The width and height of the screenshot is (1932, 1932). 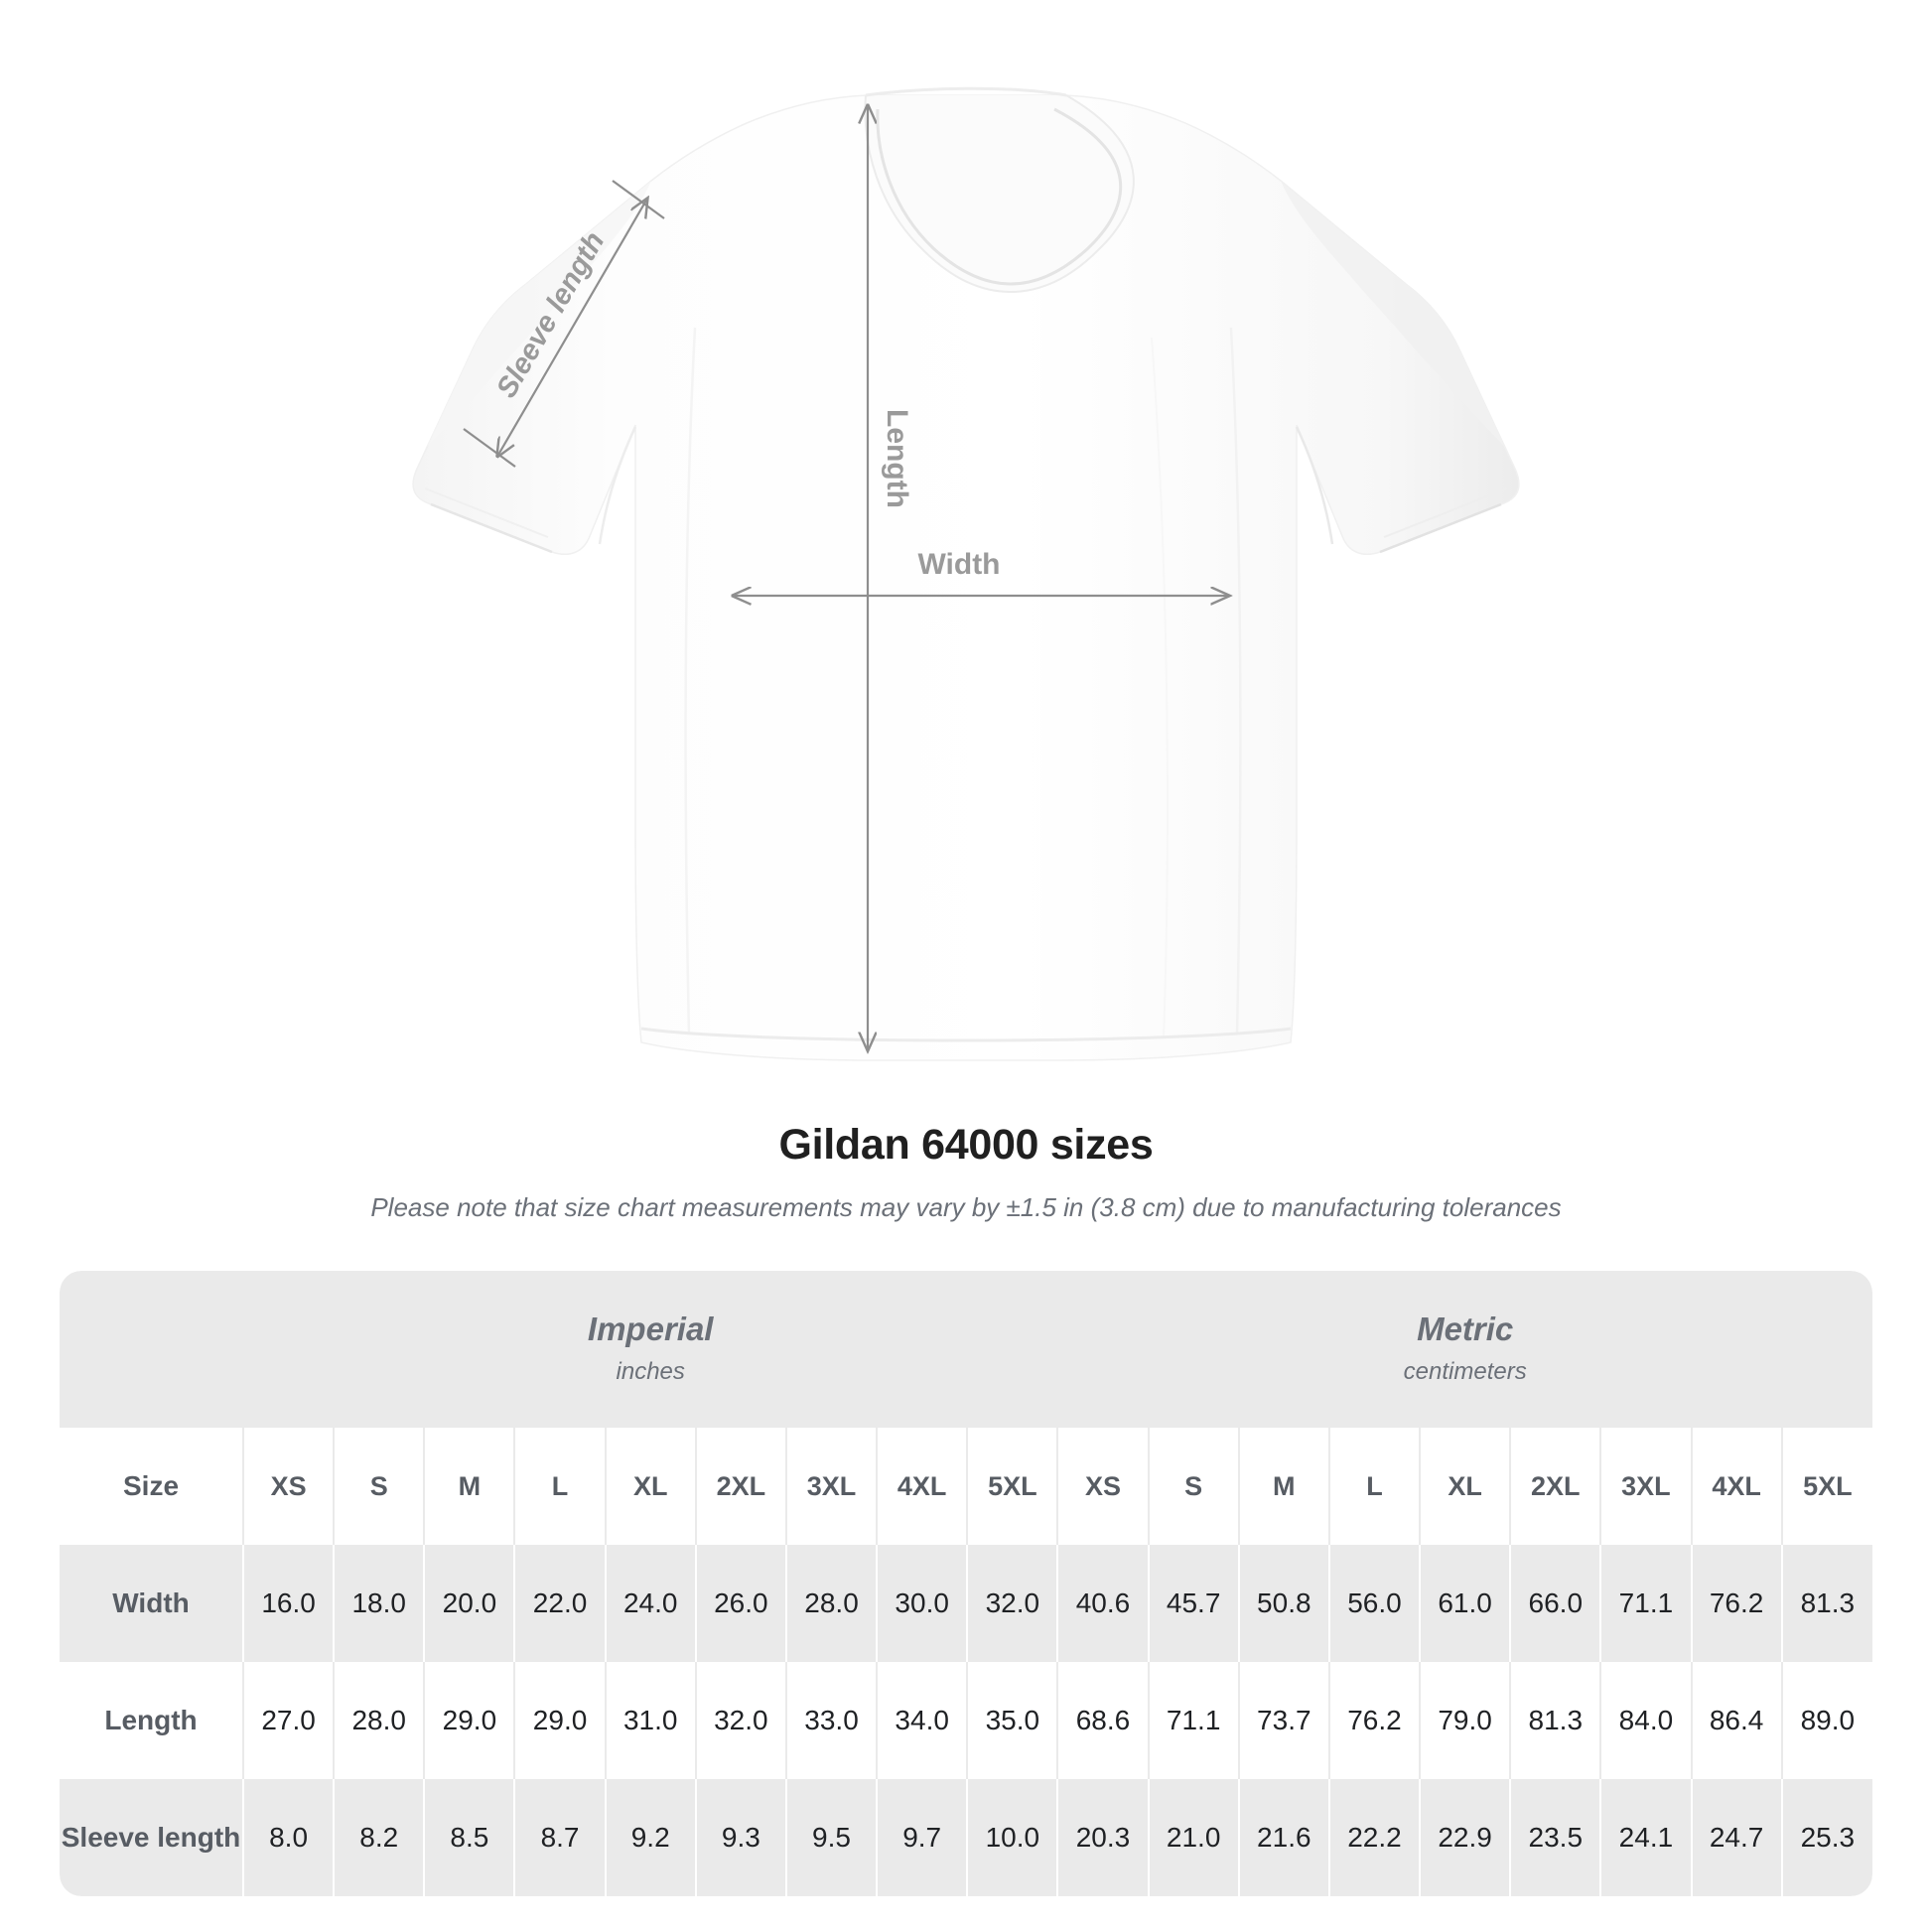 I want to click on unit-group-header-metric: Metric centimeters, so click(x=1464, y=1350).